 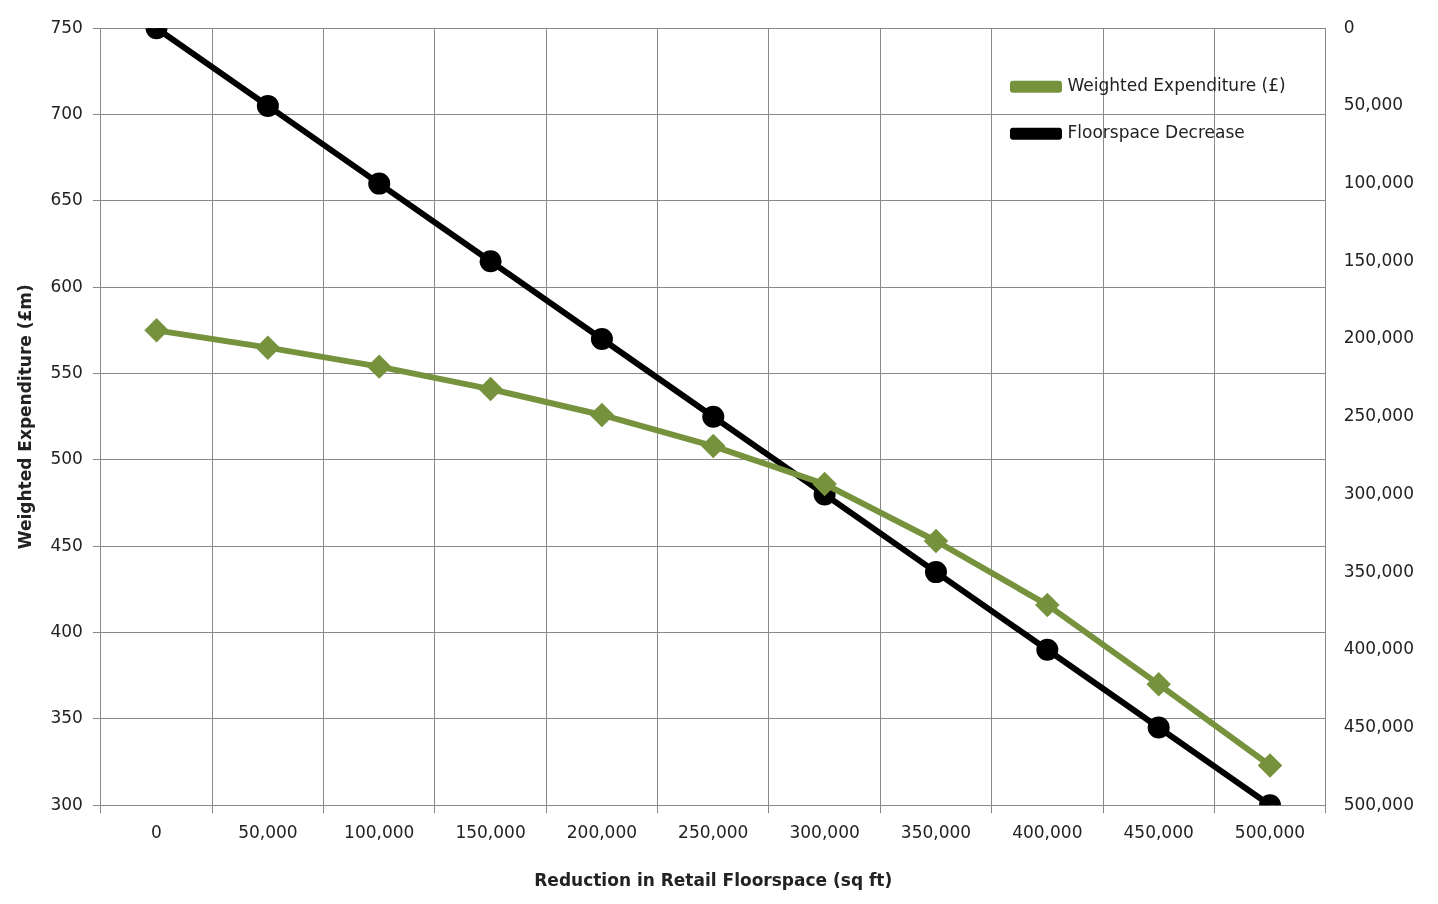 What do you see at coordinates (24, 417) in the screenshot?
I see `y-axis-title: Weighted Expenditure (£m)` at bounding box center [24, 417].